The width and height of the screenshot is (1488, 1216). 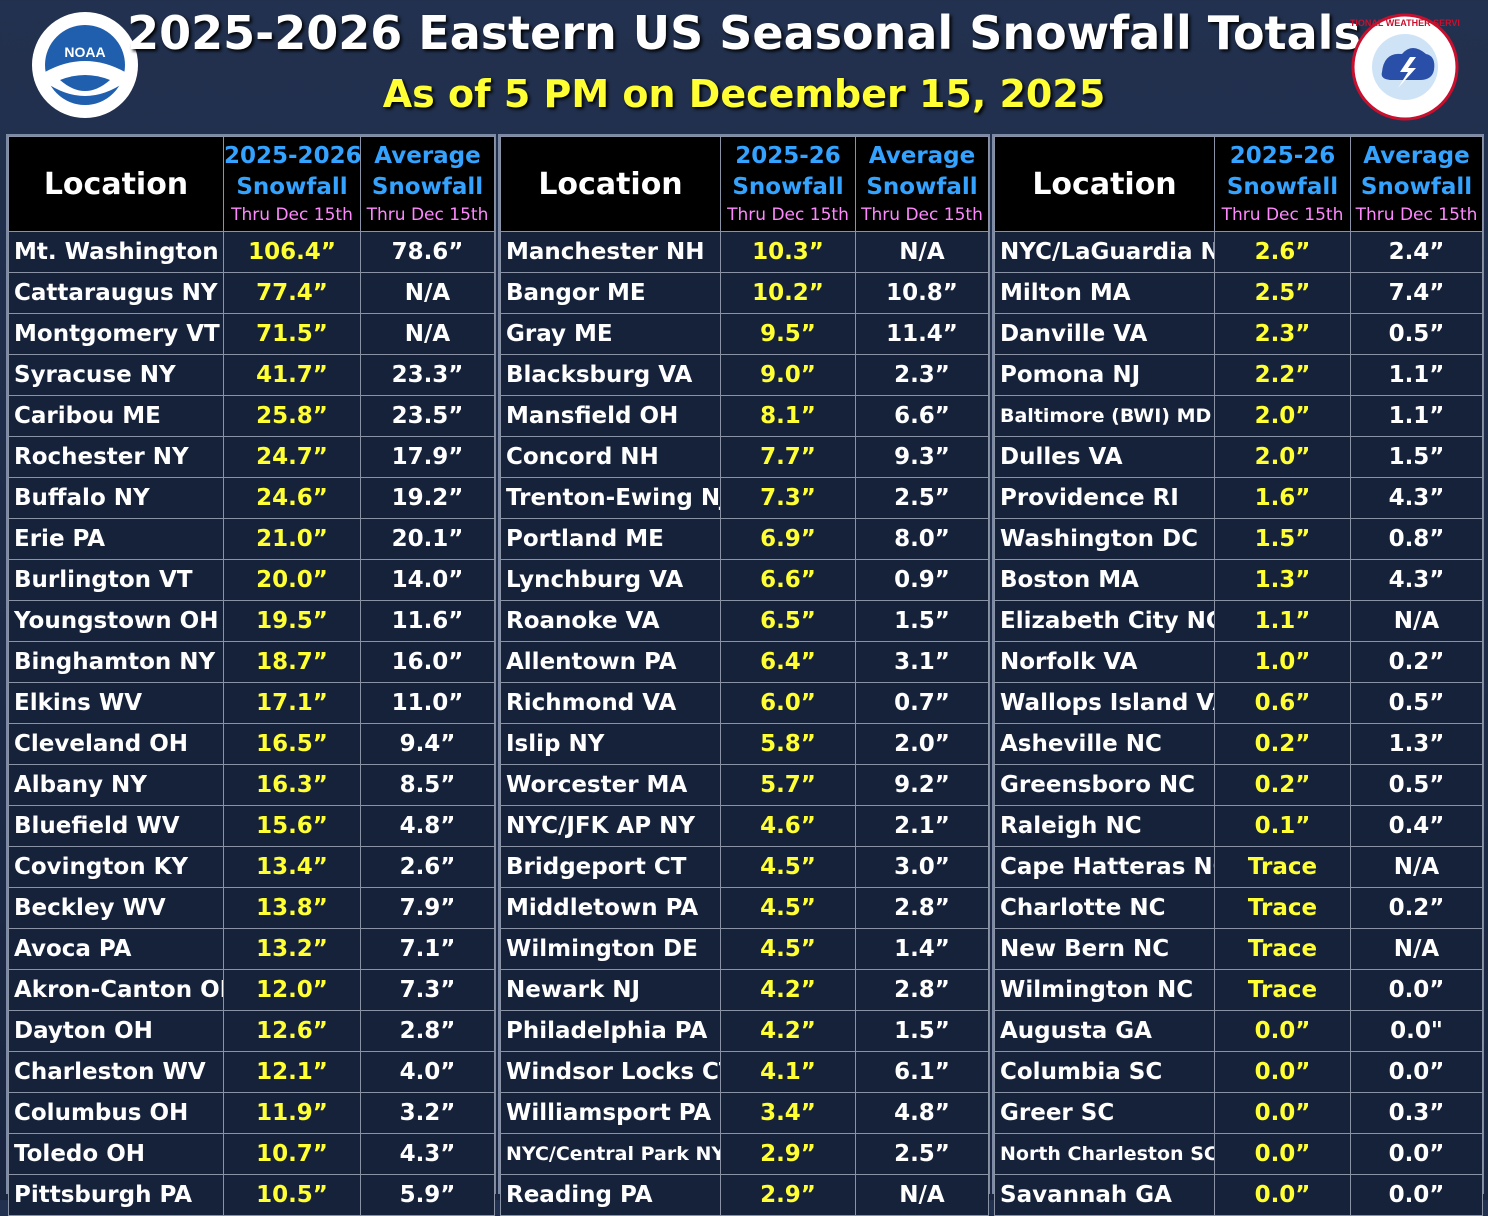 What do you see at coordinates (1238, 375) in the screenshot?
I see `table-row: Pomona NJ 2.2” 1.1”` at bounding box center [1238, 375].